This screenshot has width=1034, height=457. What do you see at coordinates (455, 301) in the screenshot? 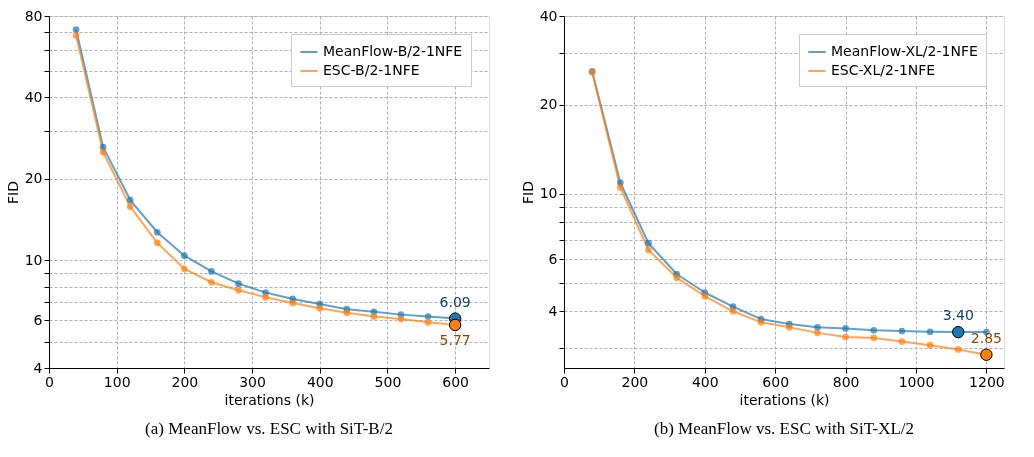
I see `annotation: 6.09` at bounding box center [455, 301].